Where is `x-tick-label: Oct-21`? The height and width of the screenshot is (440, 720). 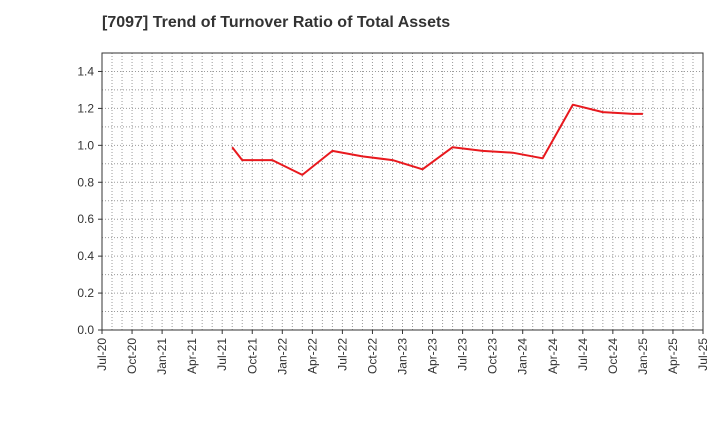
x-tick-label: Oct-21 is located at coordinates (252, 356).